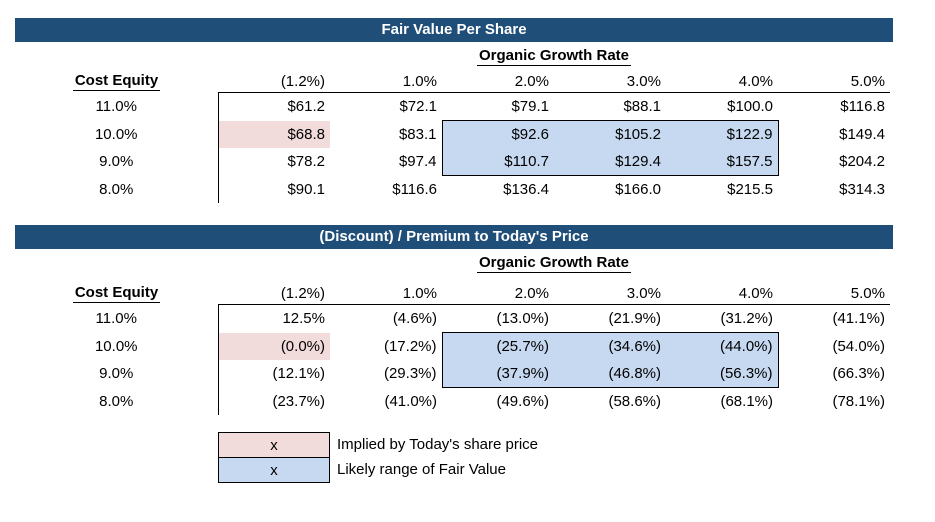  Describe the element at coordinates (610, 134) in the screenshot. I see `value-cell: $105.2` at that location.